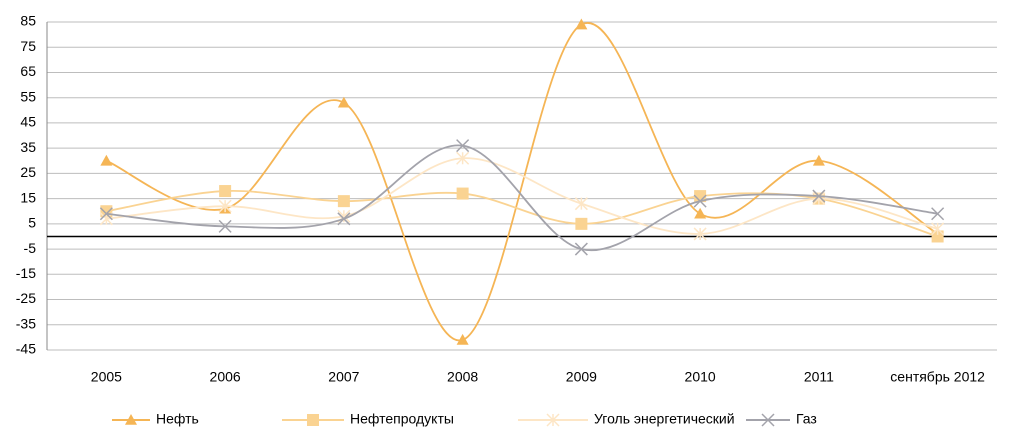  Describe the element at coordinates (28, 71) in the screenshot. I see `y-tick-label: 65` at that location.